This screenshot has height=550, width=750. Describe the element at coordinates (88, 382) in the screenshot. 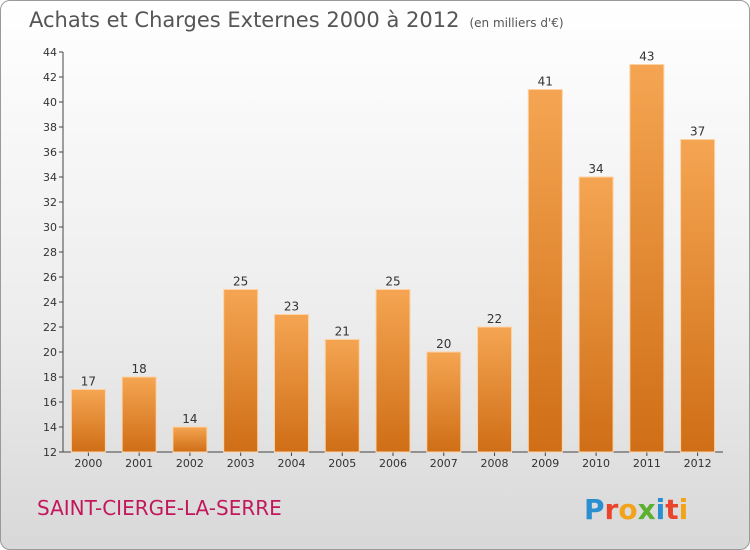

I see `bar-value-label: 17` at that location.